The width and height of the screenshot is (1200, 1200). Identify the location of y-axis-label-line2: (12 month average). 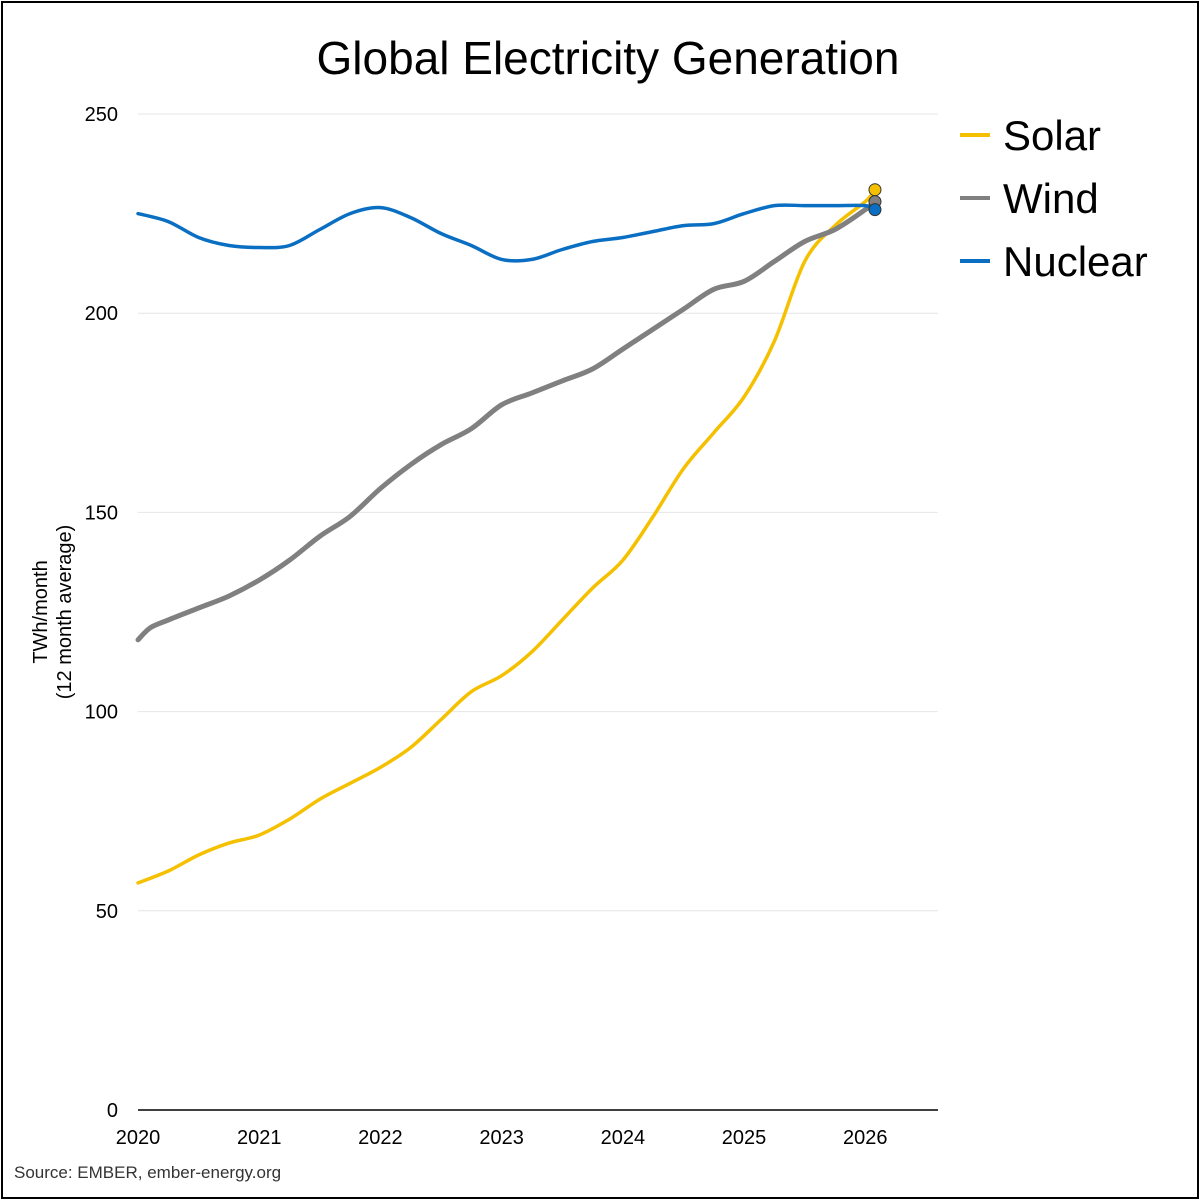
(65, 612).